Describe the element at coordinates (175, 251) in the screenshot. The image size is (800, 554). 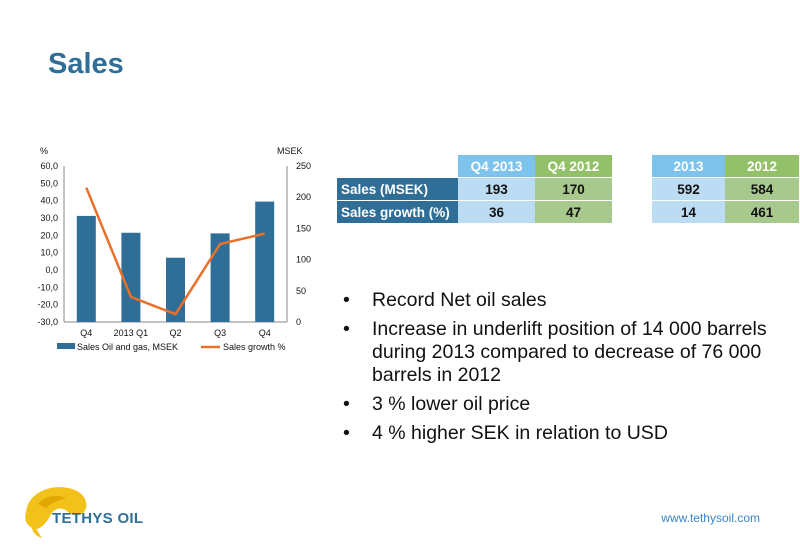
I see `growth-line` at that location.